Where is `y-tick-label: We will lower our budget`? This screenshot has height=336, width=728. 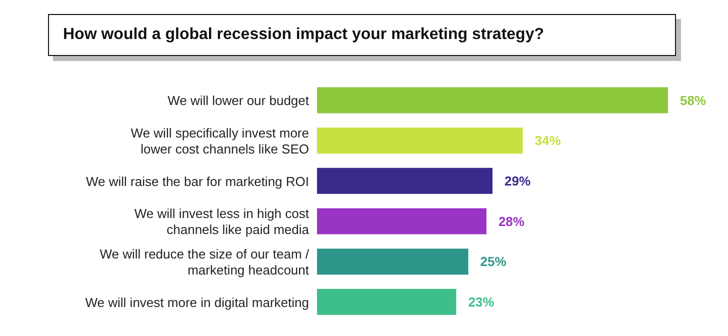 y-tick-label: We will lower our budget is located at coordinates (239, 100).